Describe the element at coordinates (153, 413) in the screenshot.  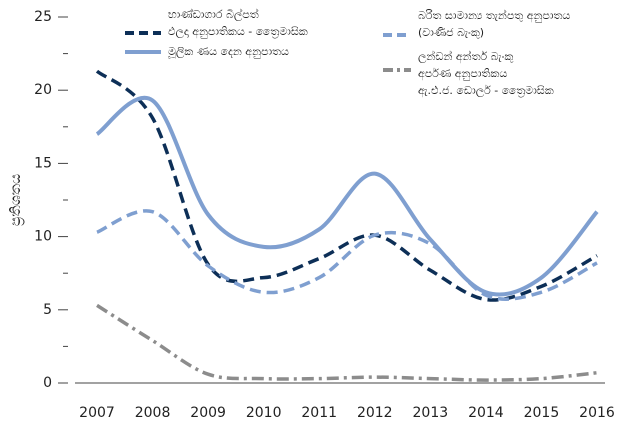
I see `x-tick-label: 2008` at that location.